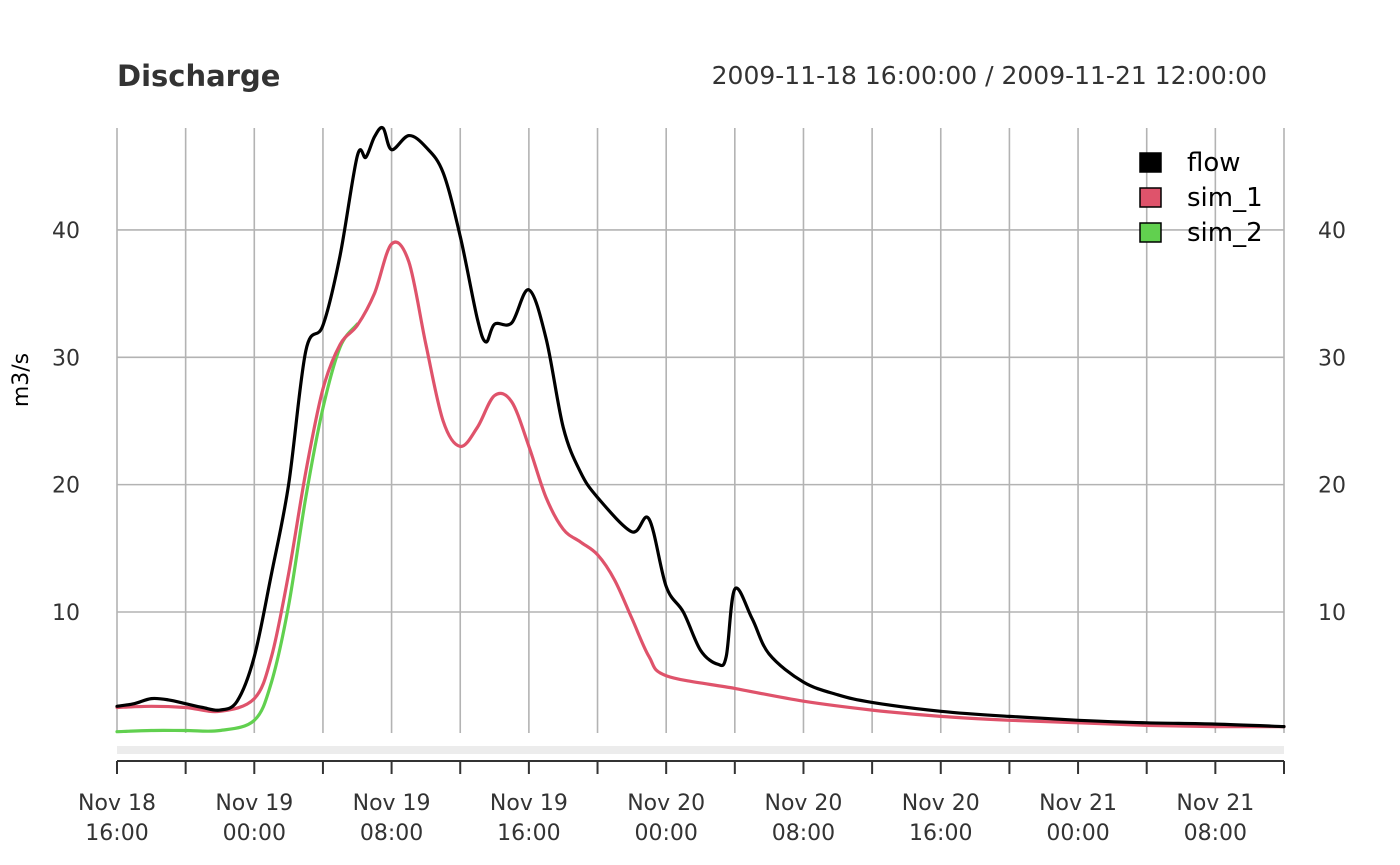 The image size is (1400, 865). What do you see at coordinates (529, 818) in the screenshot?
I see `x-tick-label: Nov 19 16:00` at bounding box center [529, 818].